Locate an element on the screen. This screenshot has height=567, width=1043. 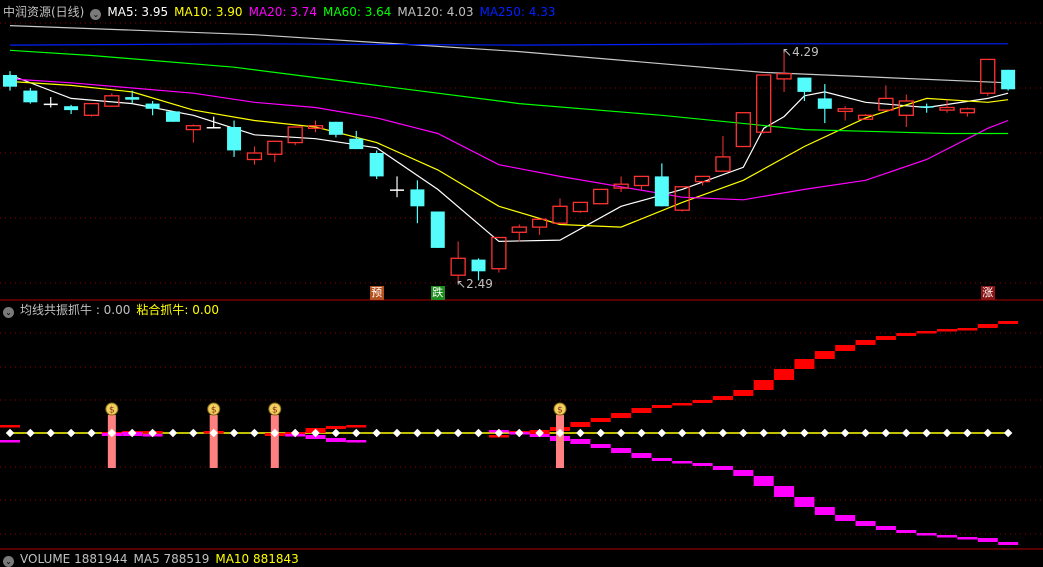
signal-bar is located at coordinates (274, 441).